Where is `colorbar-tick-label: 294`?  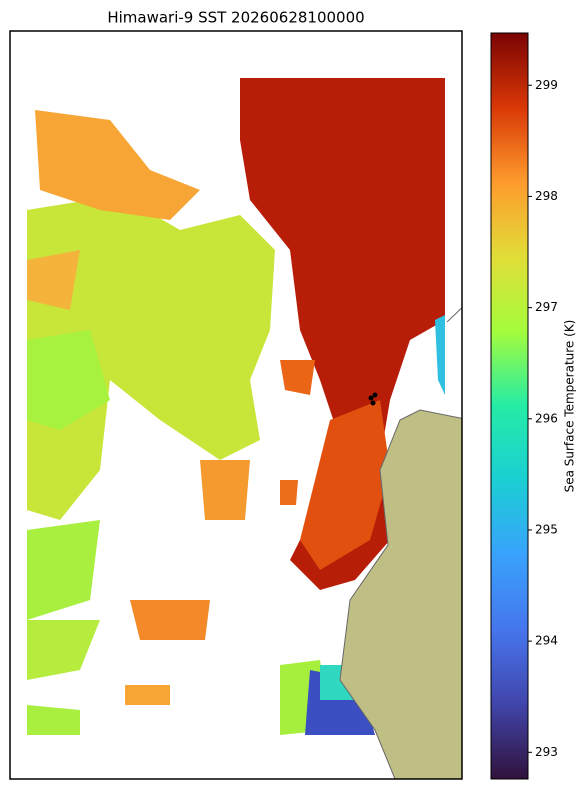
colorbar-tick-label: 294 is located at coordinates (546, 641).